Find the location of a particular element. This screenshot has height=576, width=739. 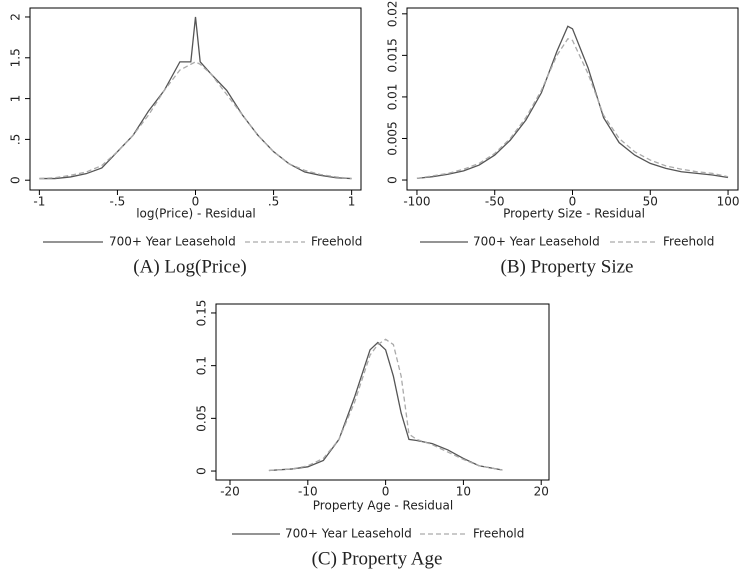

x-tick-label: 20 is located at coordinates (541, 492).